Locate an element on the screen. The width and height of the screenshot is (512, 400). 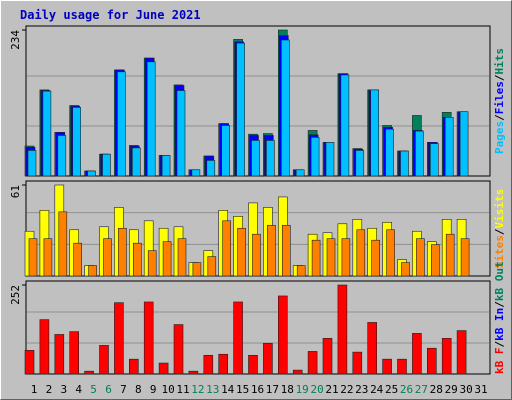
x-tick-label: 13 is located at coordinates (212, 389).